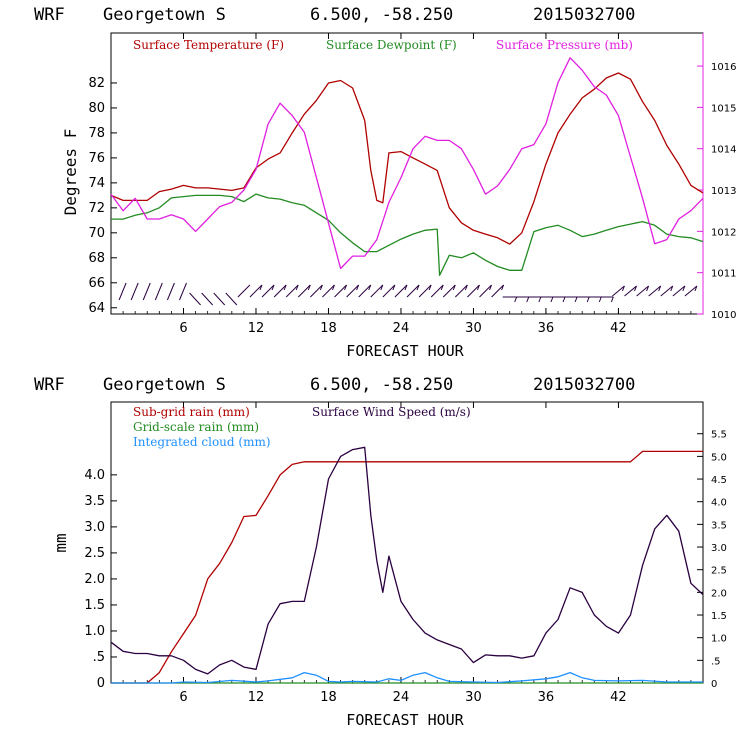 The height and width of the screenshot is (740, 740). Describe the element at coordinates (405, 351) in the screenshot. I see `panel1-x-axis-label: FORECAST HOUR` at that location.